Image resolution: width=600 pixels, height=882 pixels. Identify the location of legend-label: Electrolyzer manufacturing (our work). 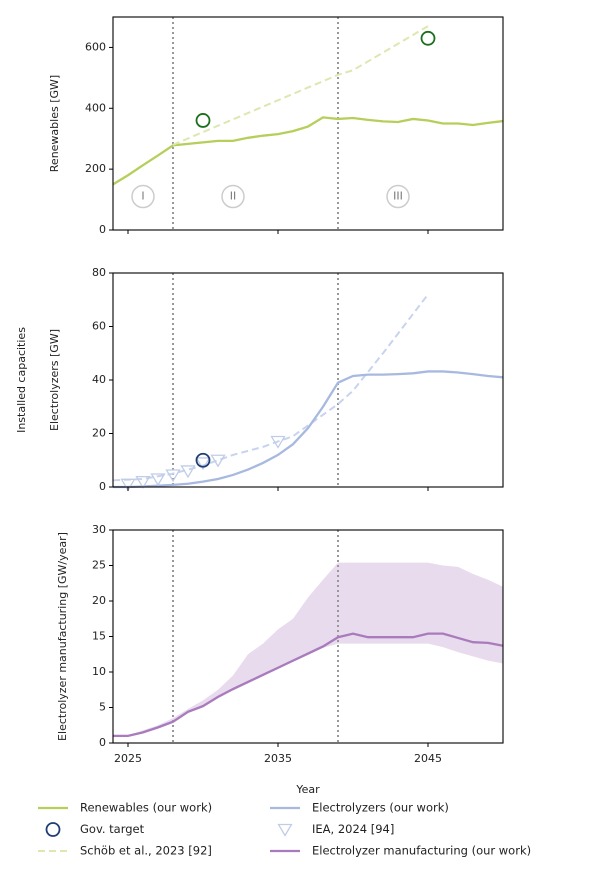
(421, 851).